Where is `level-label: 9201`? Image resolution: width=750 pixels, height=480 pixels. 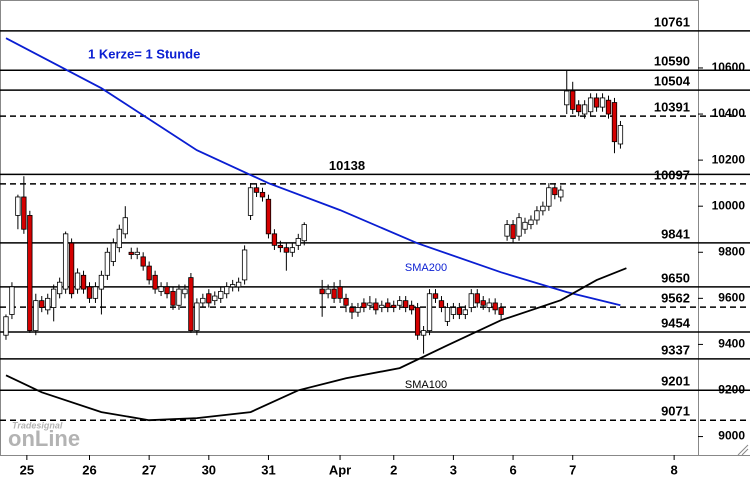
level-label: 9201 is located at coordinates (675, 381).